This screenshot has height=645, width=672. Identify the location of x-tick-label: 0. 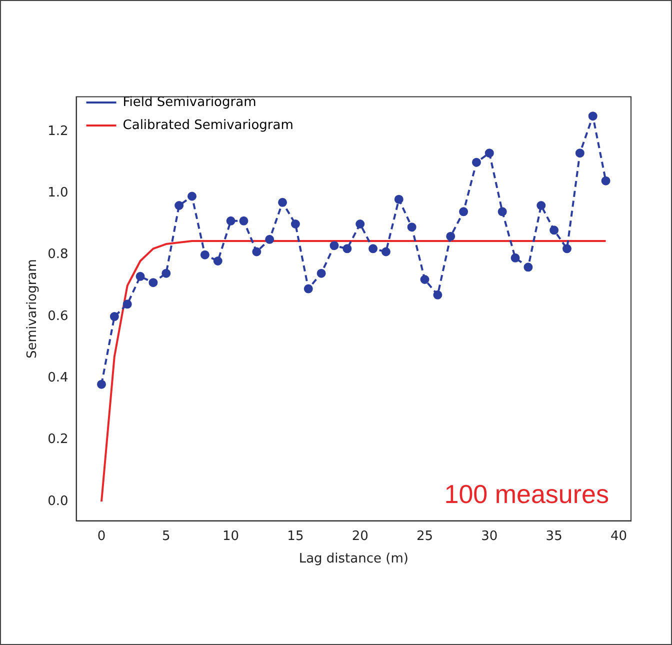
(101, 536).